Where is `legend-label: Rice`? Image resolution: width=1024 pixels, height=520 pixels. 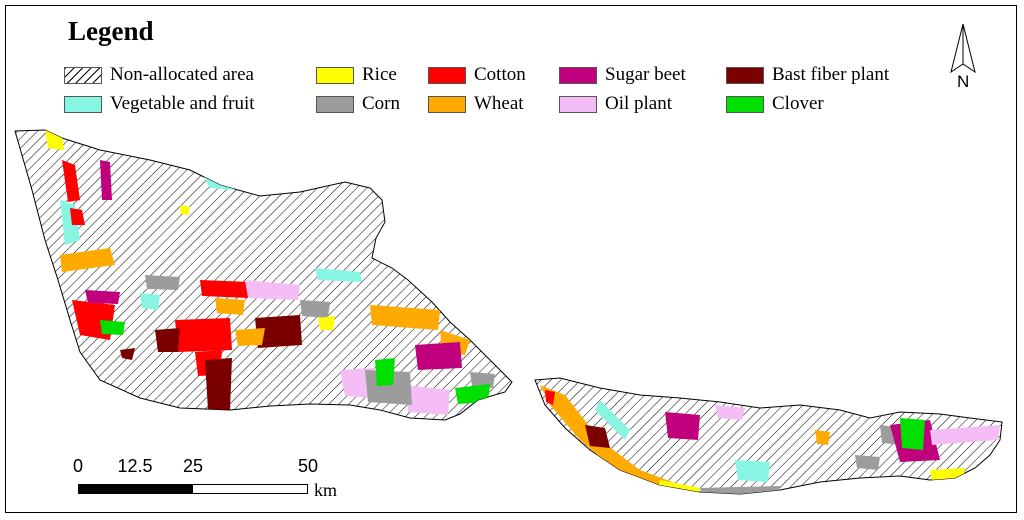 legend-label: Rice is located at coordinates (379, 74).